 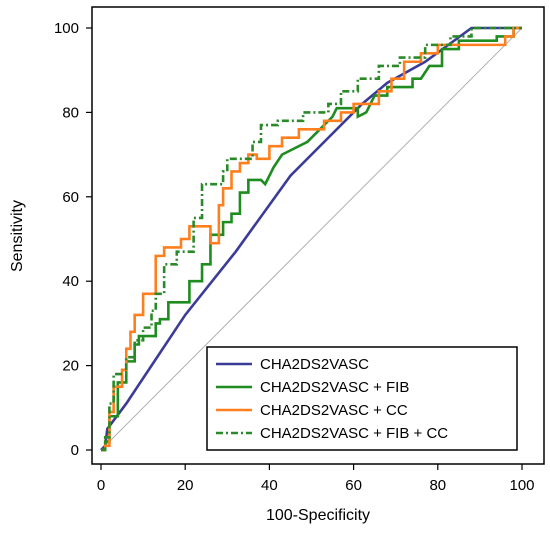 I want to click on y-tick-label: 0, so click(x=75, y=450).